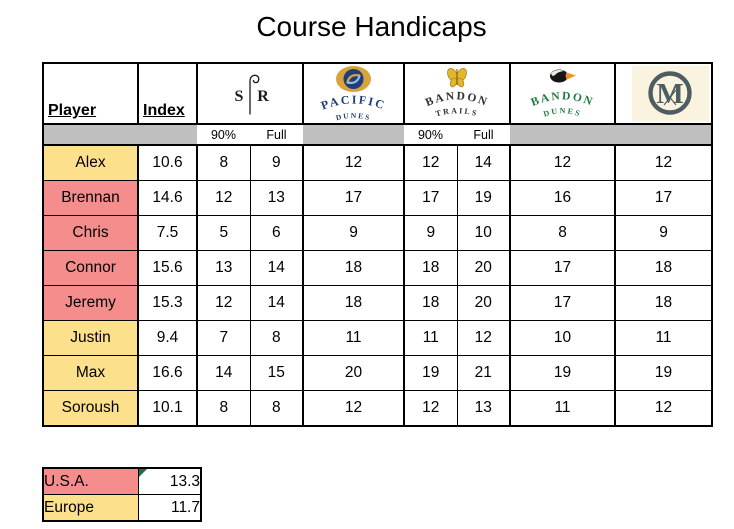  What do you see at coordinates (167, 268) in the screenshot?
I see `index-cell: 15.6` at bounding box center [167, 268].